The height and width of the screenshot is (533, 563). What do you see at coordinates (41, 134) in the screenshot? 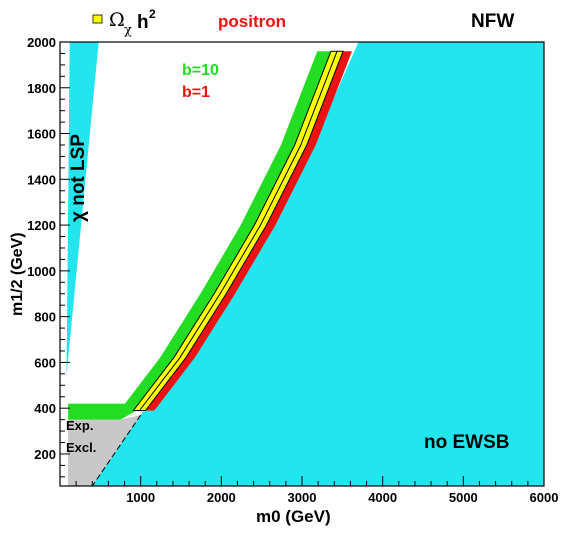
I see `y-tick-label: 1600` at bounding box center [41, 134].